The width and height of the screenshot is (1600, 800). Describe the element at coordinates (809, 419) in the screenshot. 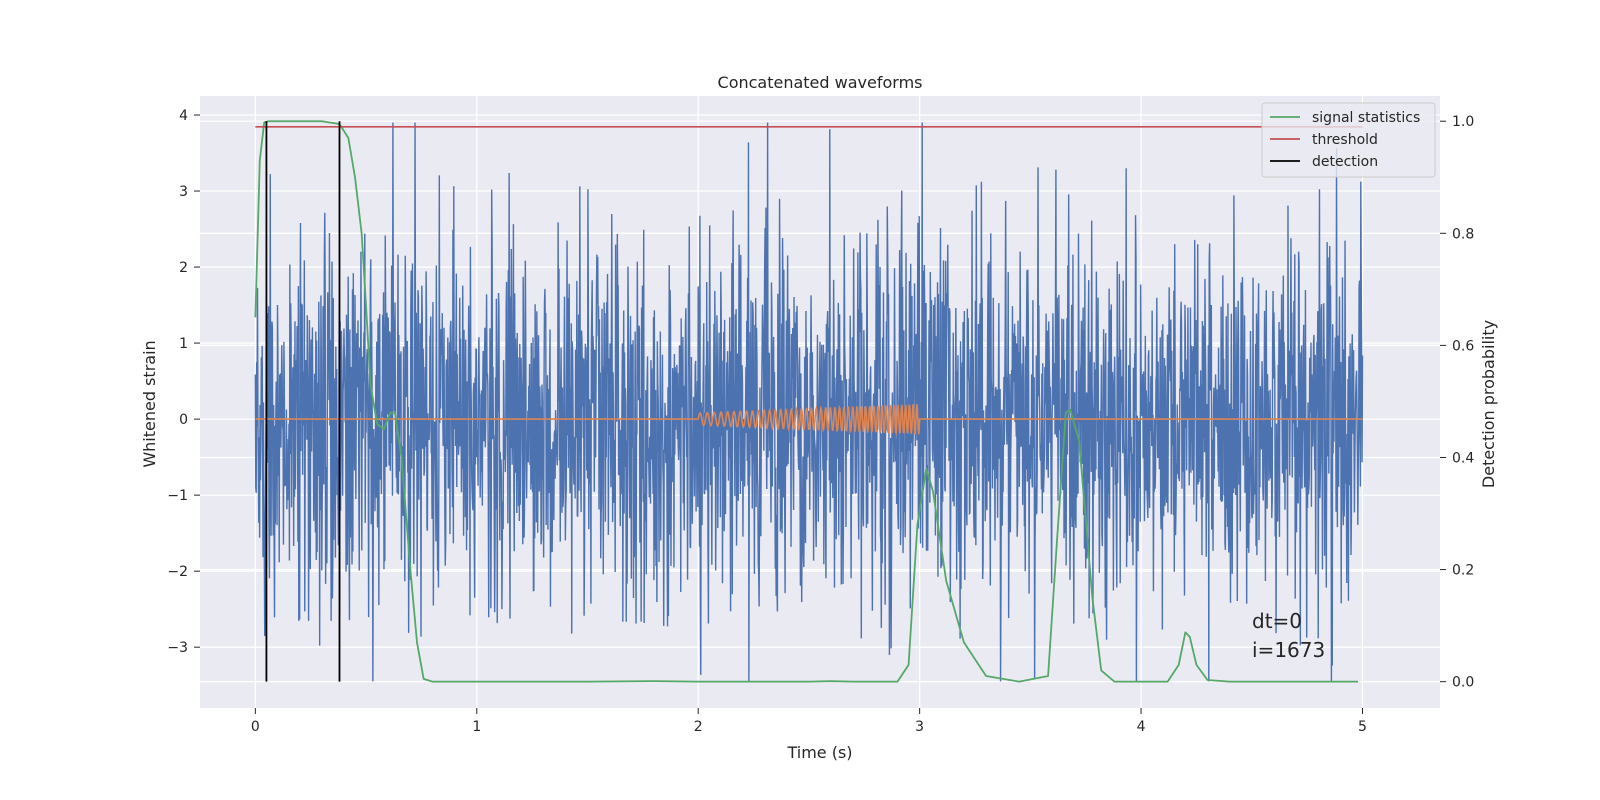

I see `signal-template-line` at that location.